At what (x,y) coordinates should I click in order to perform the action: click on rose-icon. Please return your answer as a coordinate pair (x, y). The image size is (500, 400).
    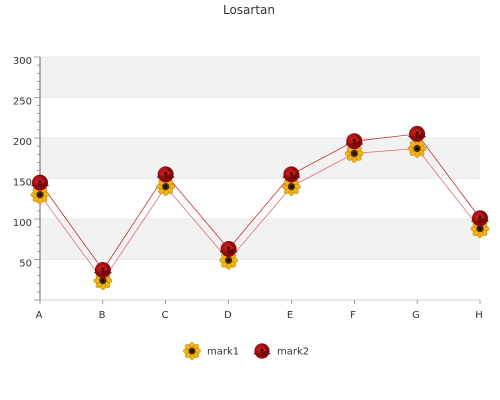
    Looking at the image, I should click on (262, 351).